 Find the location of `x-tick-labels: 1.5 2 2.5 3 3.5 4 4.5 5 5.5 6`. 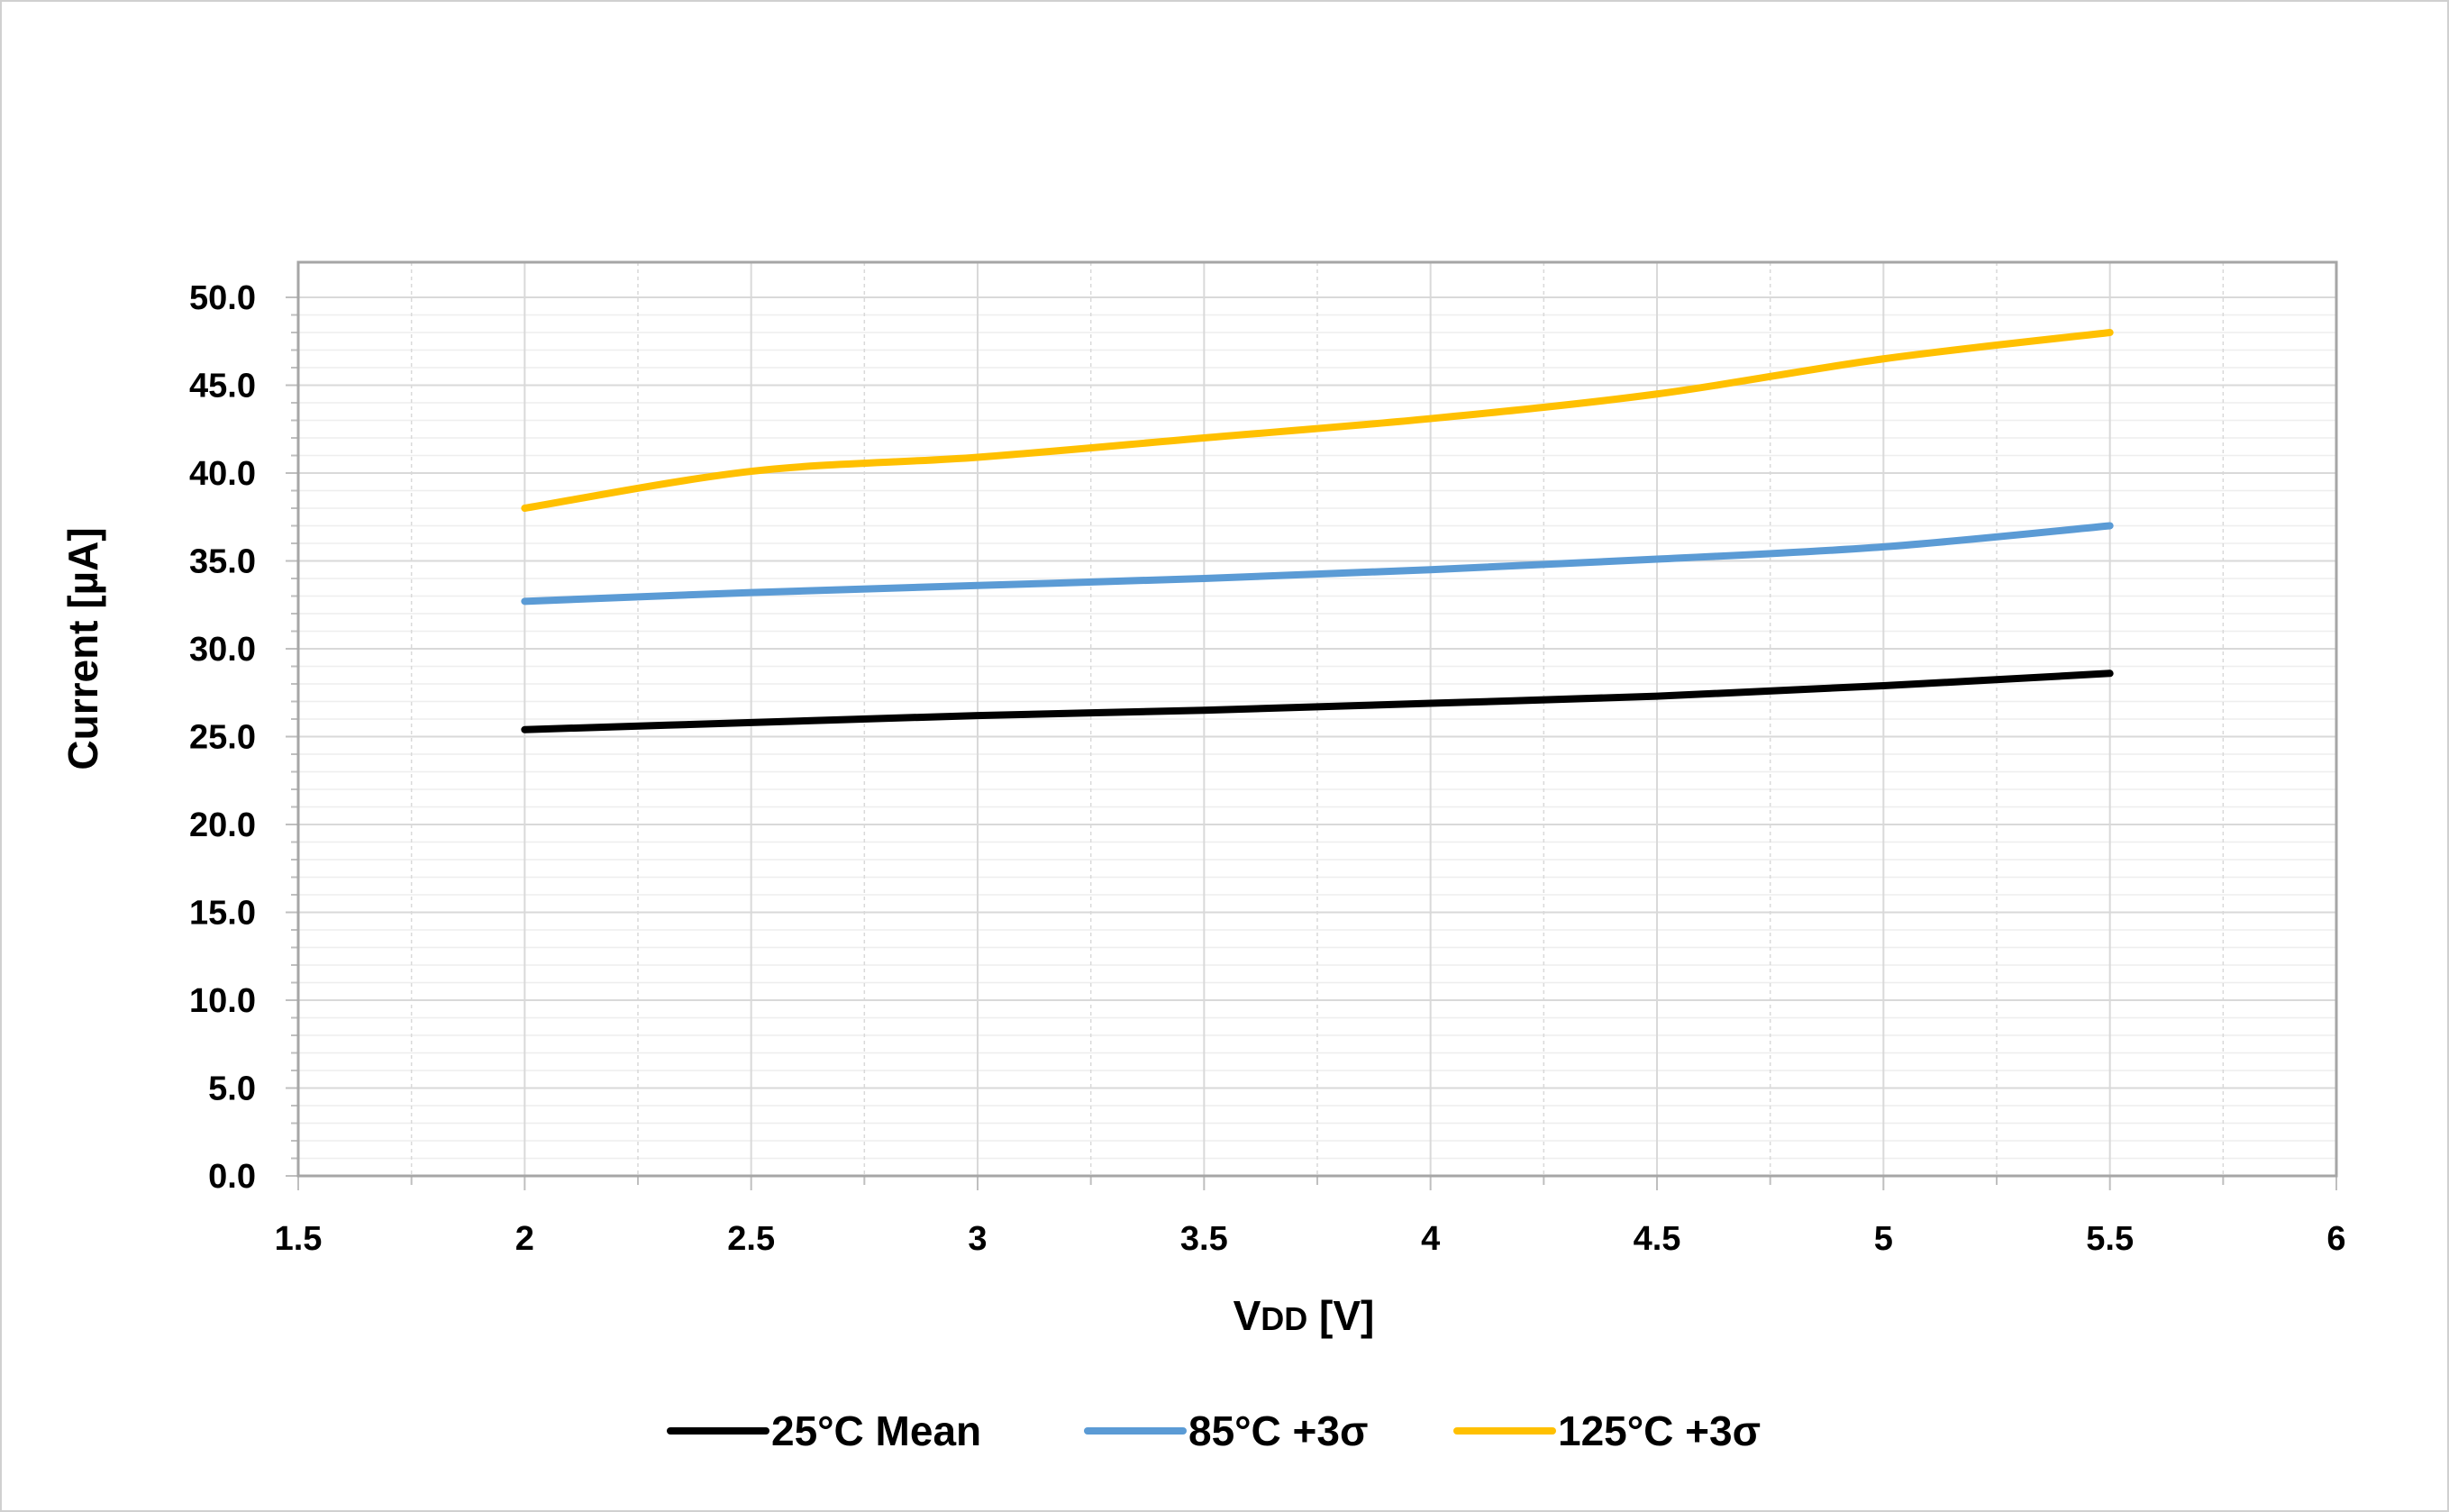

x-tick-labels: 1.5 2 2.5 3 3.5 4 4.5 5 5.5 6 is located at coordinates (1310, 1239).